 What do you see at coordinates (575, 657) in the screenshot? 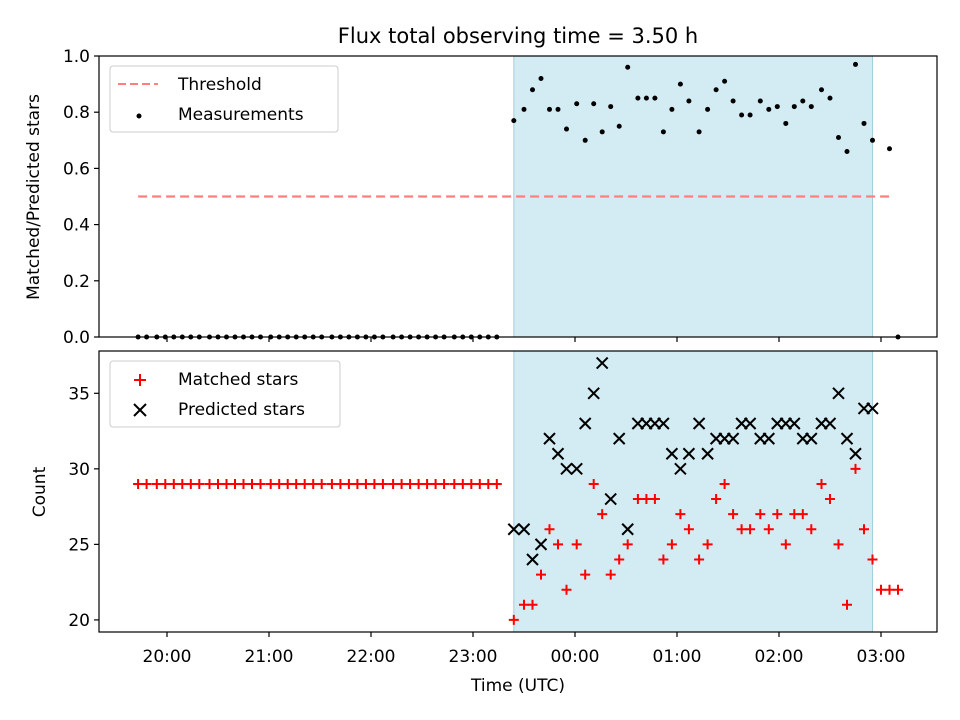
I see `x-tick-label: 00:00` at bounding box center [575, 657].